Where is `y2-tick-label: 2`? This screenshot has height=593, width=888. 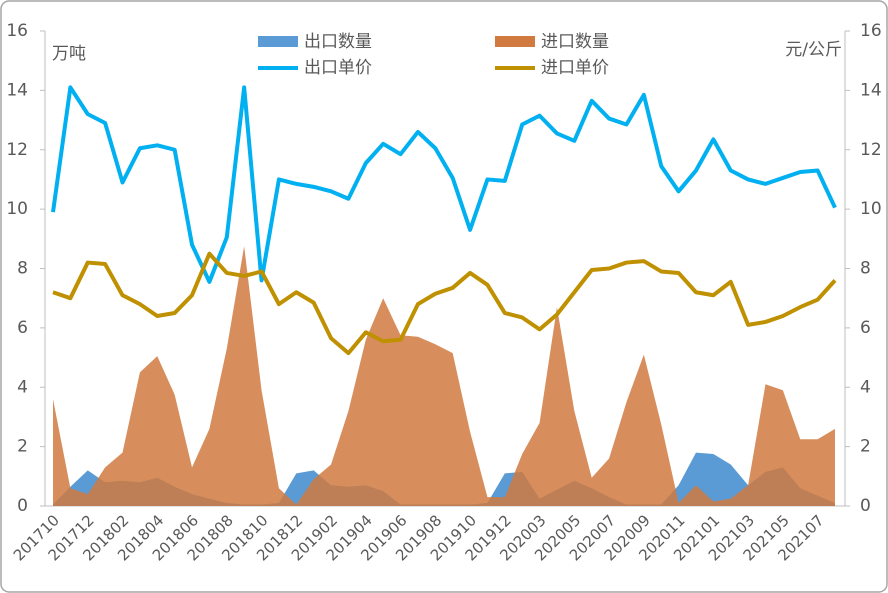 y2-tick-label: 2 is located at coordinates (865, 447).